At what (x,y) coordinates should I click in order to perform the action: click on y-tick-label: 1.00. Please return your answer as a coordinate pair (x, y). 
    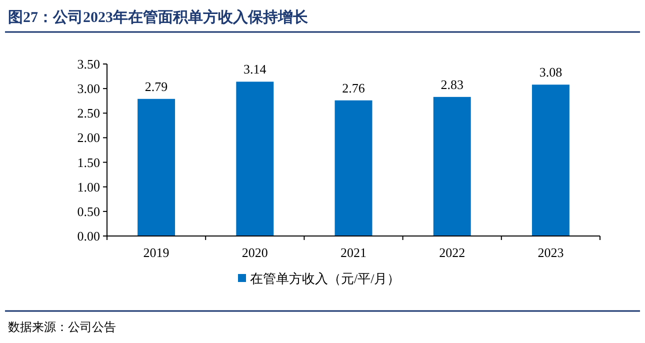
    Looking at the image, I should click on (88, 186).